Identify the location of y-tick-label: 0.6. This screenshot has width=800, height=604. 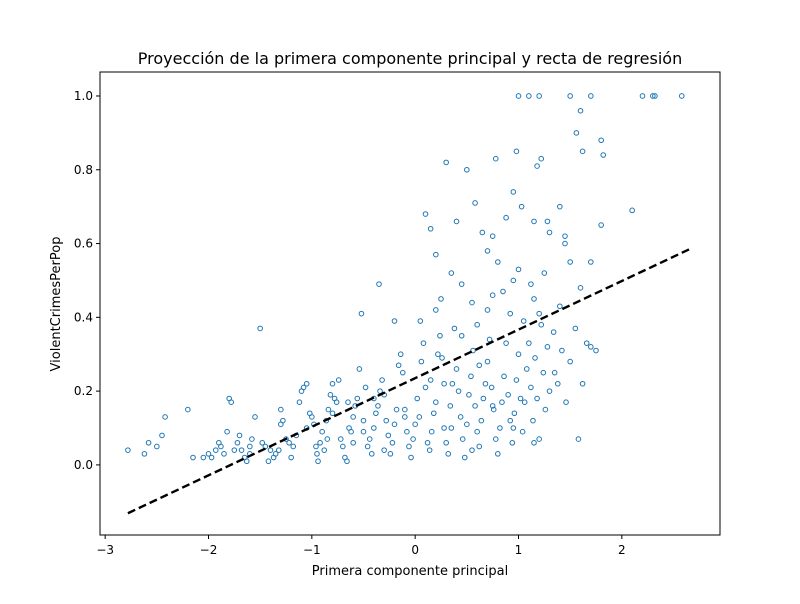
(83, 244).